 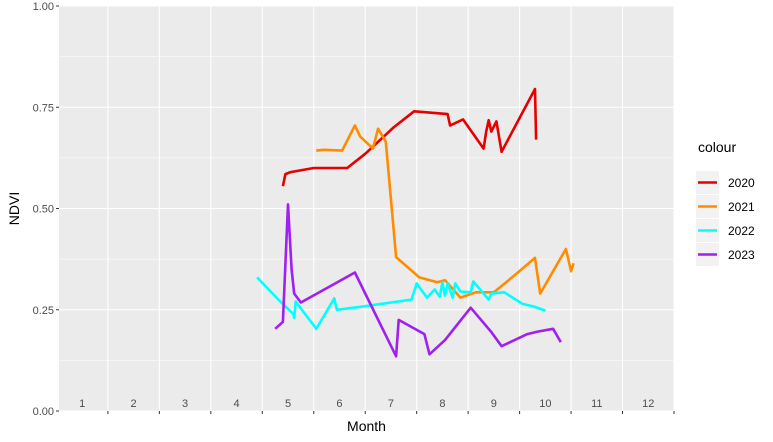 I want to click on y-tick-label: 0.00, so click(x=43, y=412).